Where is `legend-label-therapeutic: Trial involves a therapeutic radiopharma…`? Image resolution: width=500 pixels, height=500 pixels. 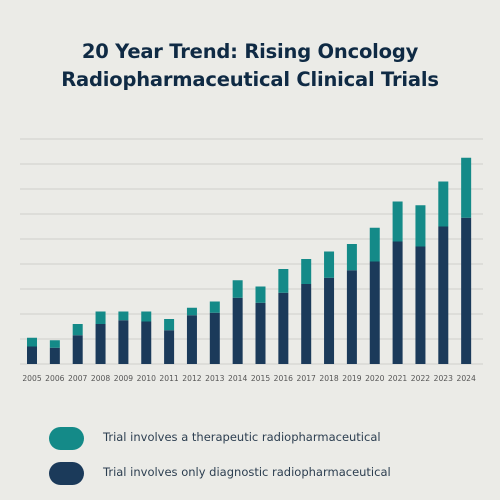 legend-label-therapeutic: Trial involves a therapeutic radiopharma… is located at coordinates (242, 437).